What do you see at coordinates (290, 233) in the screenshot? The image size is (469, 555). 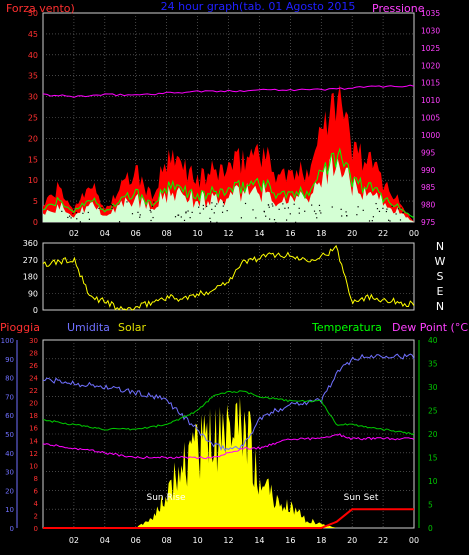 I see `x-tick-label-top: 16` at bounding box center [290, 233].